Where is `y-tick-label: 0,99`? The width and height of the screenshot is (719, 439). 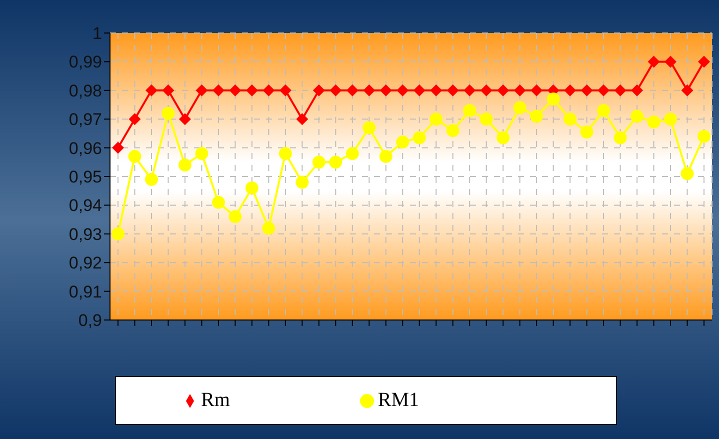 y-tick-label: 0,99 is located at coordinates (85, 62).